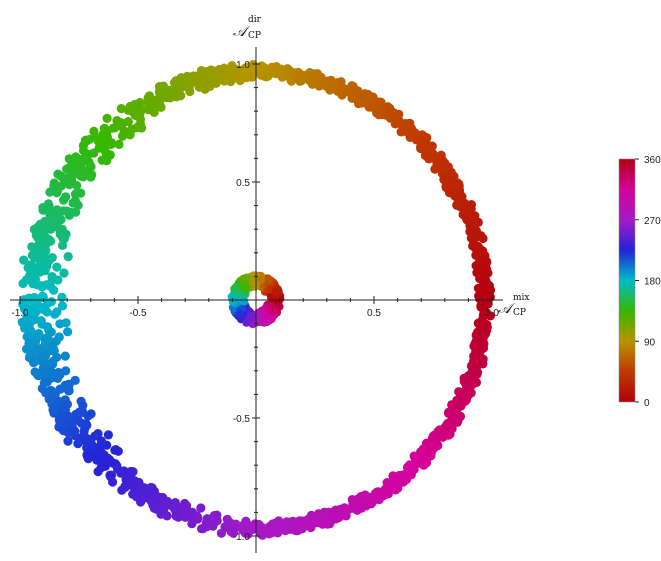  I want to click on x-tick-label: 1.0, so click(492, 313).